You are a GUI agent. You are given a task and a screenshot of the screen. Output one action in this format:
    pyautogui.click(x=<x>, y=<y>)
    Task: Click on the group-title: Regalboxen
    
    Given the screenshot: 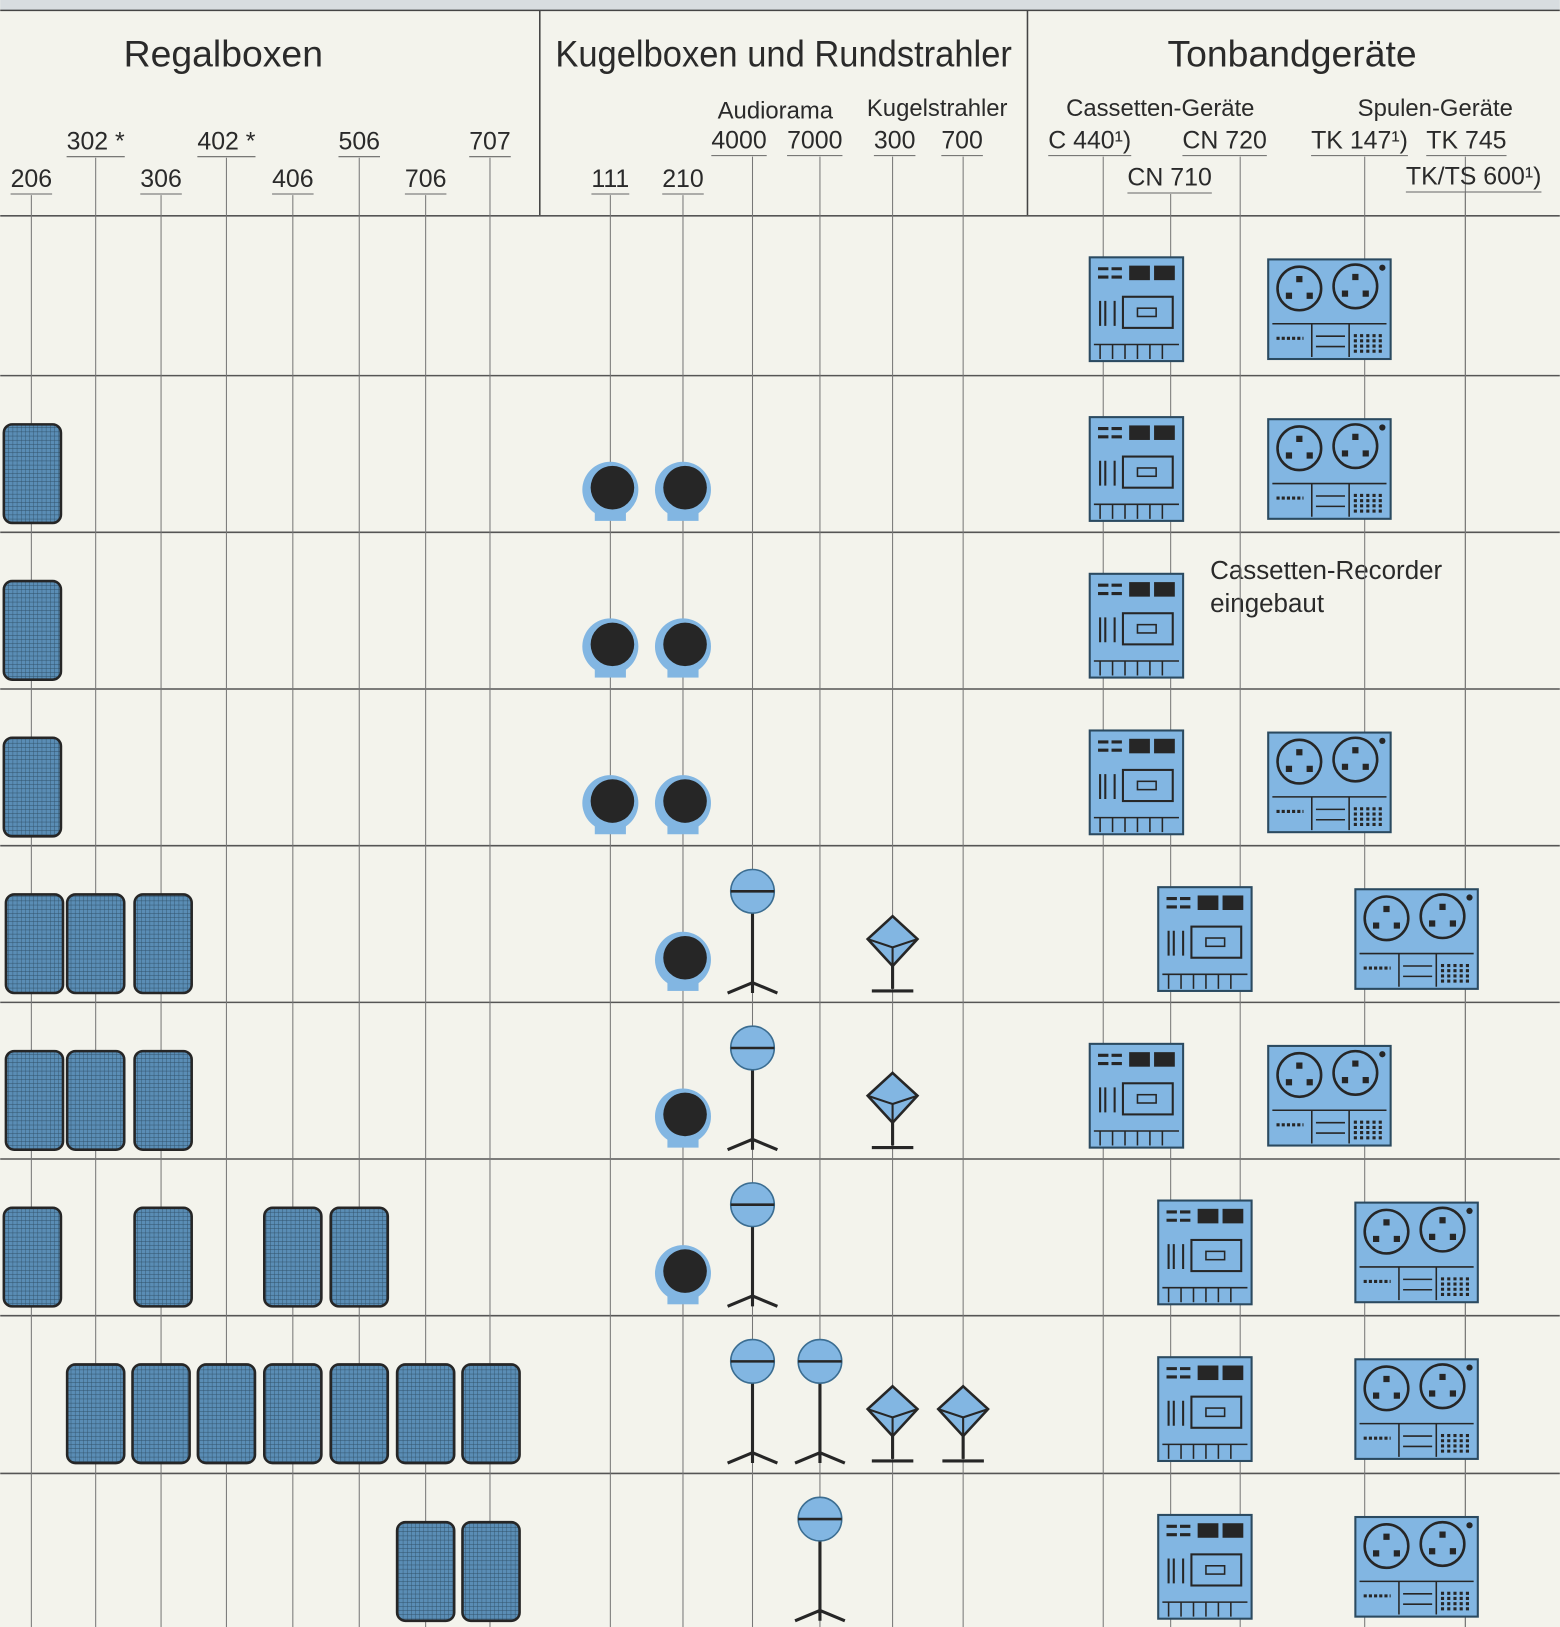 What is the action you would take?
    pyautogui.click(x=223, y=53)
    